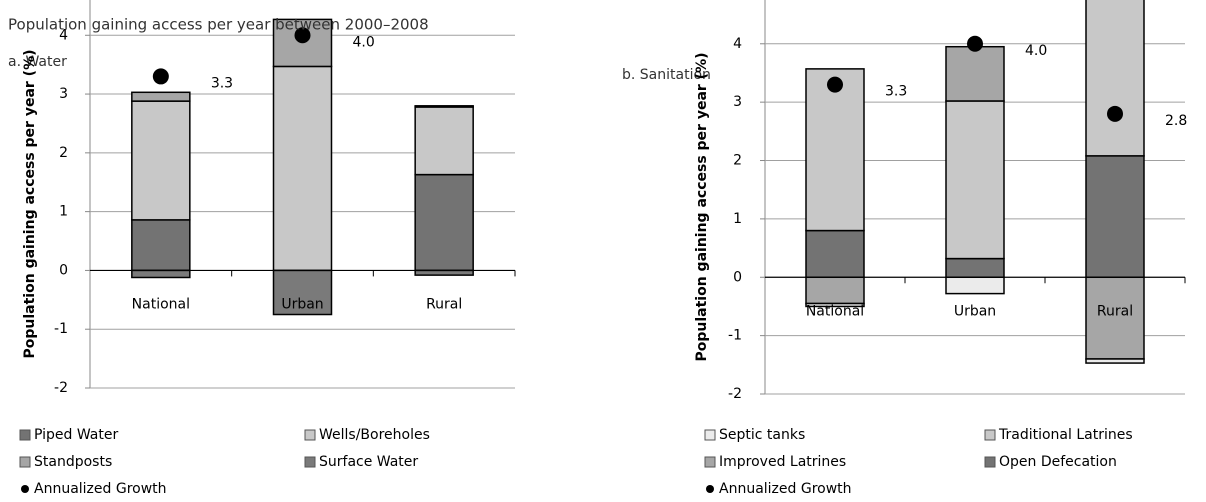 The height and width of the screenshot is (502, 1206). What do you see at coordinates (37, 62) in the screenshot?
I see `chart-subtitle: a. Water` at bounding box center [37, 62].